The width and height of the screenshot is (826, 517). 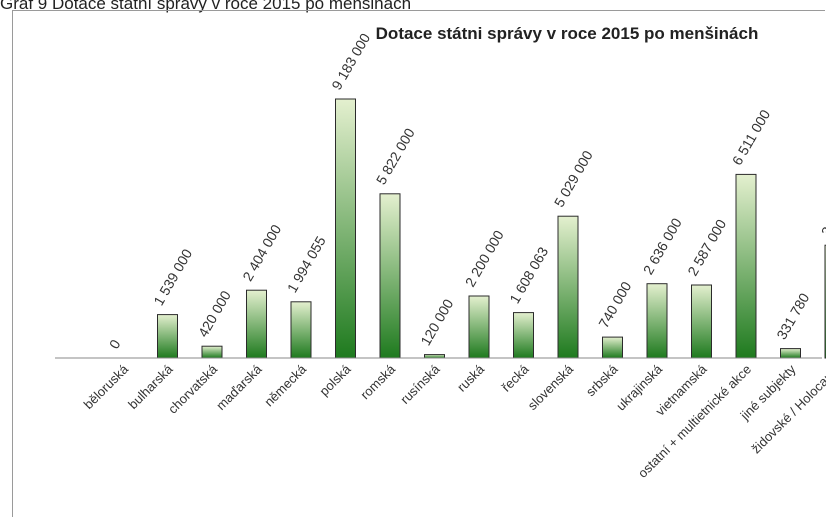 I want to click on value-label-8: 2 200 000, so click(x=484, y=258).